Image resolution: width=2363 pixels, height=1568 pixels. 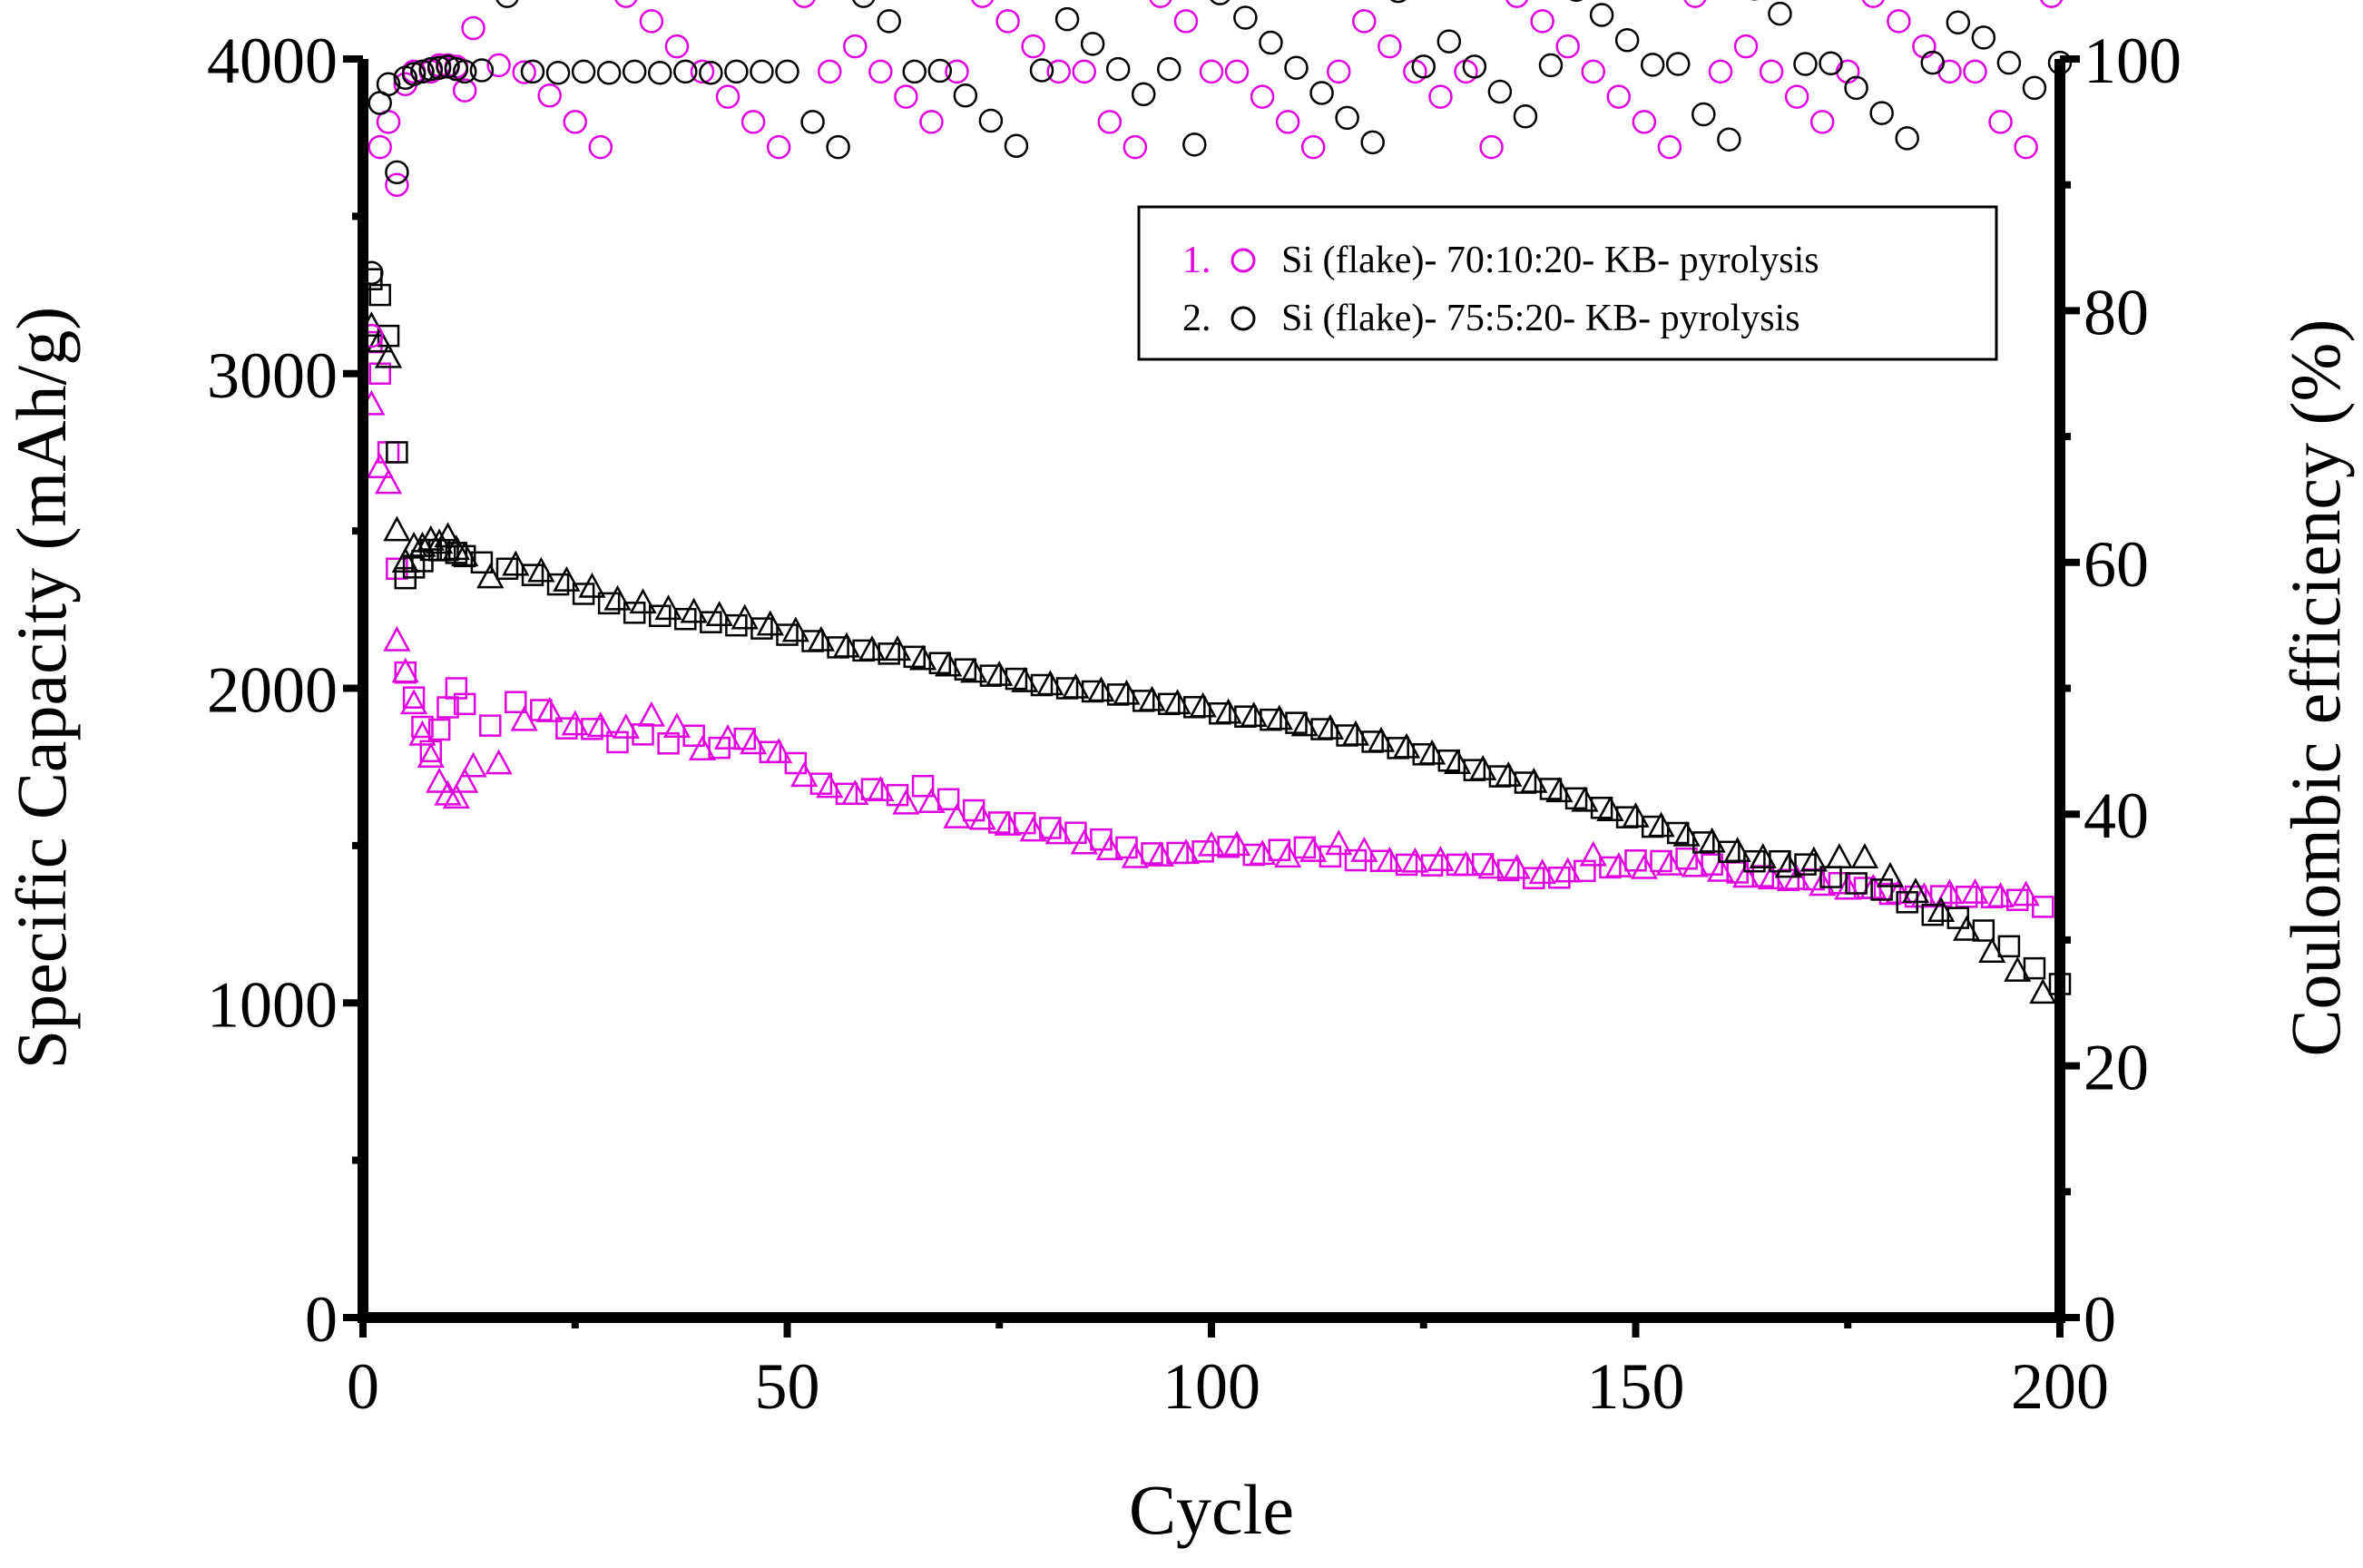 I want to click on y-right-tick-label: 80, so click(x=2116, y=312).